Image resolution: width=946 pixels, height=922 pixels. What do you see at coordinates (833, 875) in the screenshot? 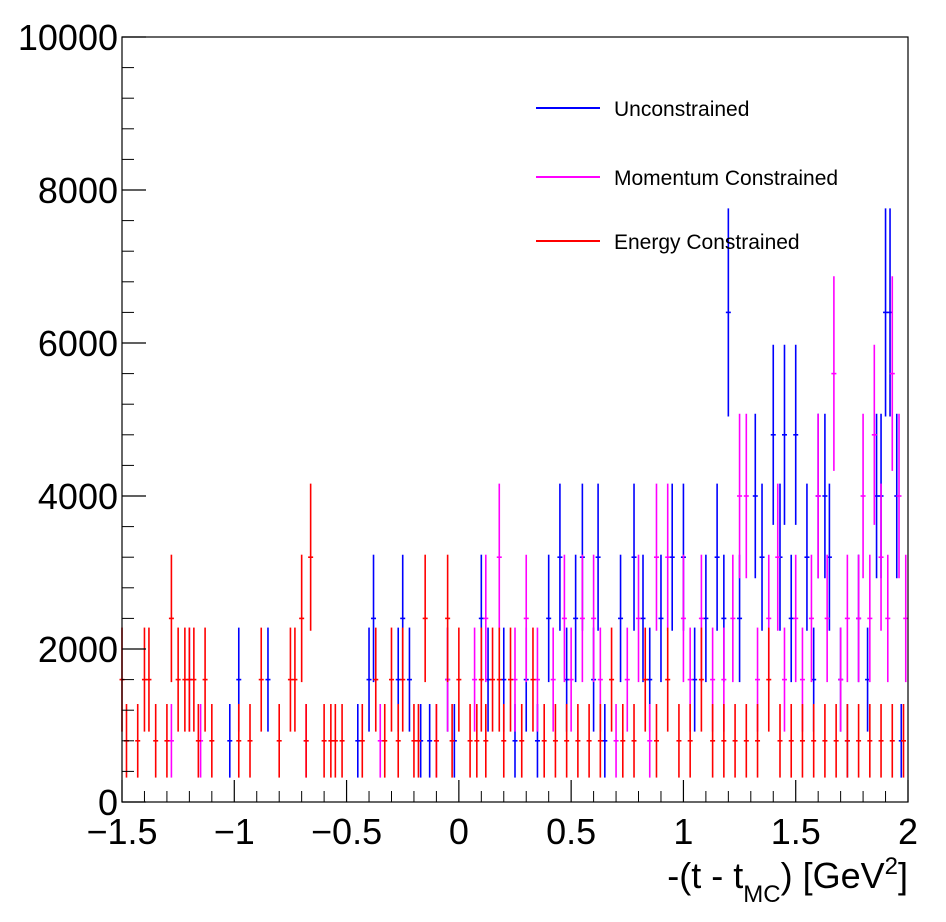
I see `x-axis-title-mid: ) [GeV` at bounding box center [833, 875].